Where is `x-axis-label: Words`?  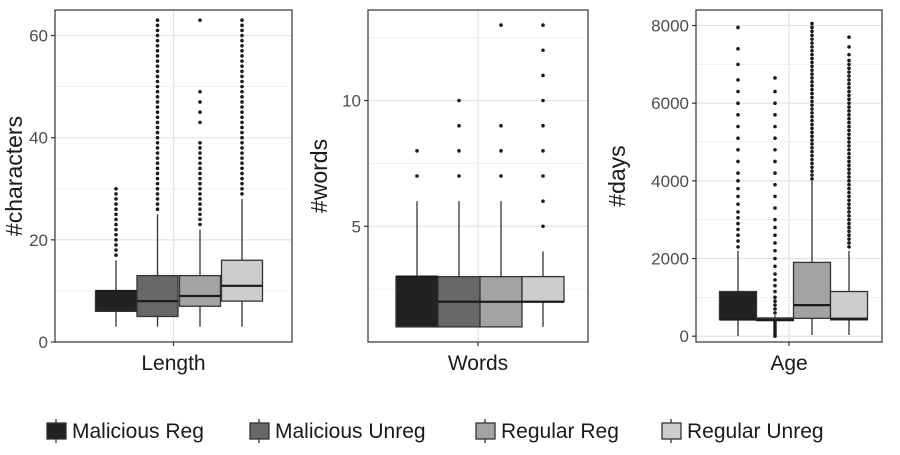
x-axis-label: Words is located at coordinates (478, 363).